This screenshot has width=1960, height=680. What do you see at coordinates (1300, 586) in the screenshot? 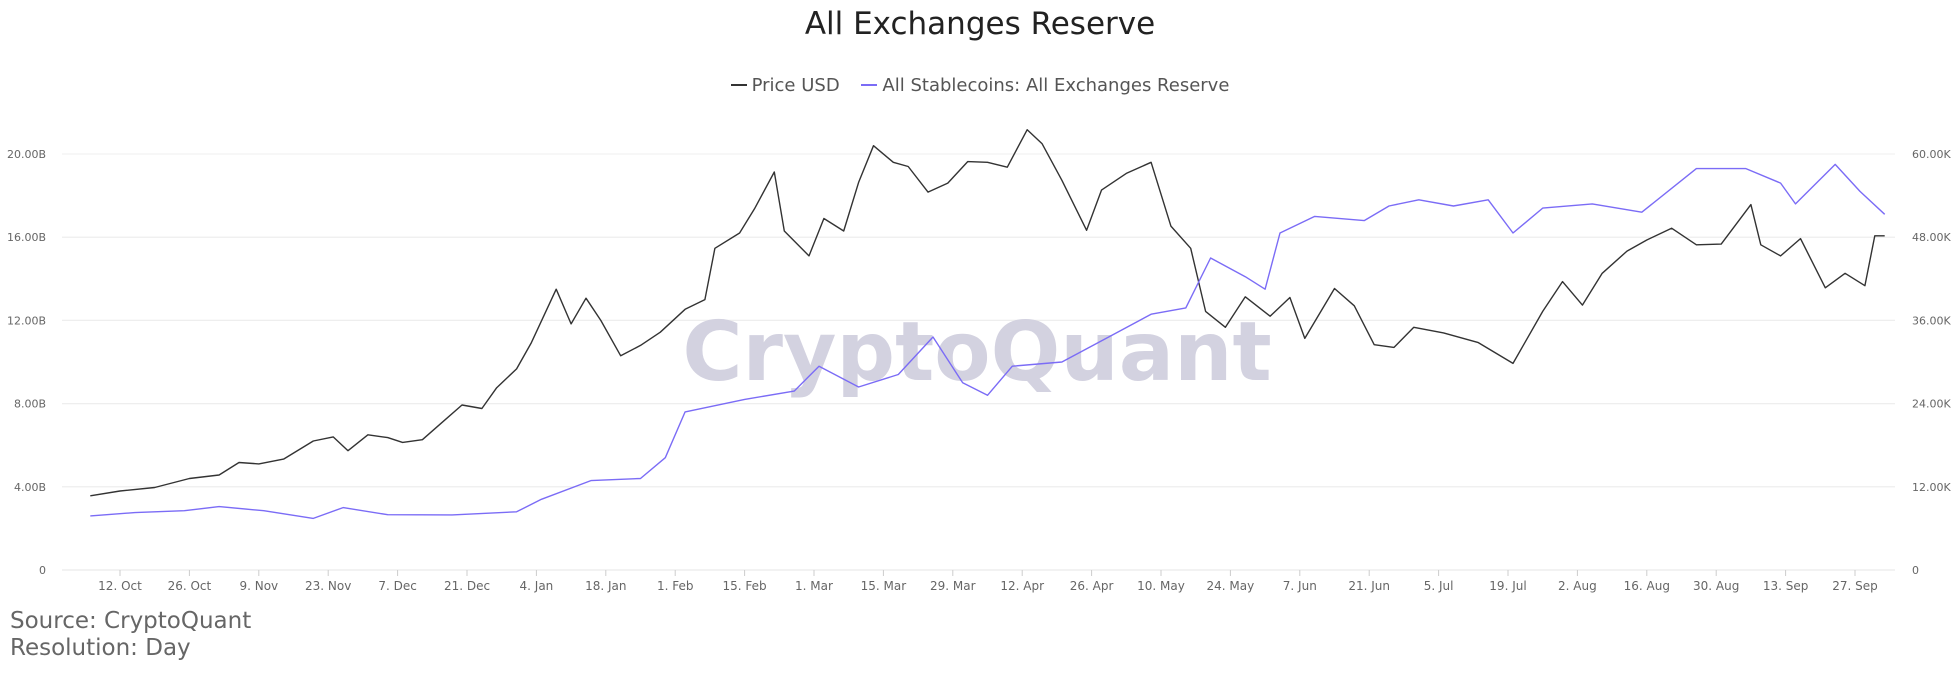
I see `x-tick-label: 7. Jun` at bounding box center [1300, 586].